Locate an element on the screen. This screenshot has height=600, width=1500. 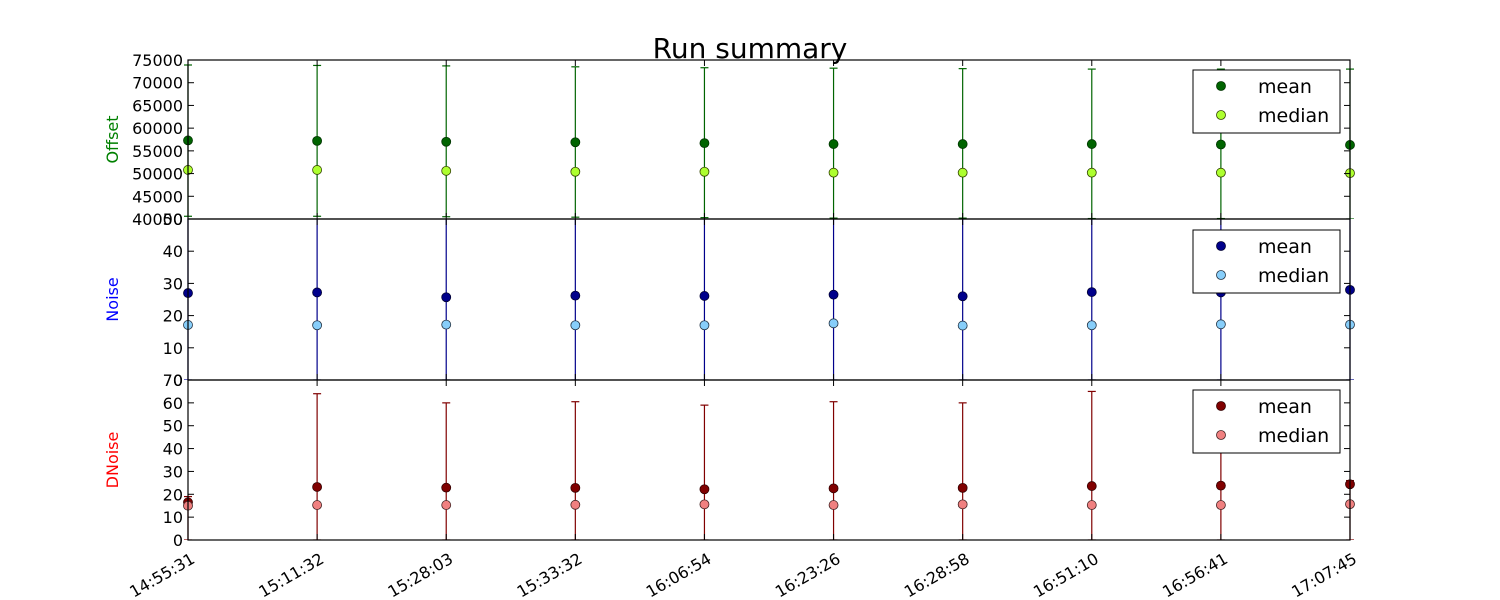
ytick-label-noise-40: 40 is located at coordinates (173, 251).